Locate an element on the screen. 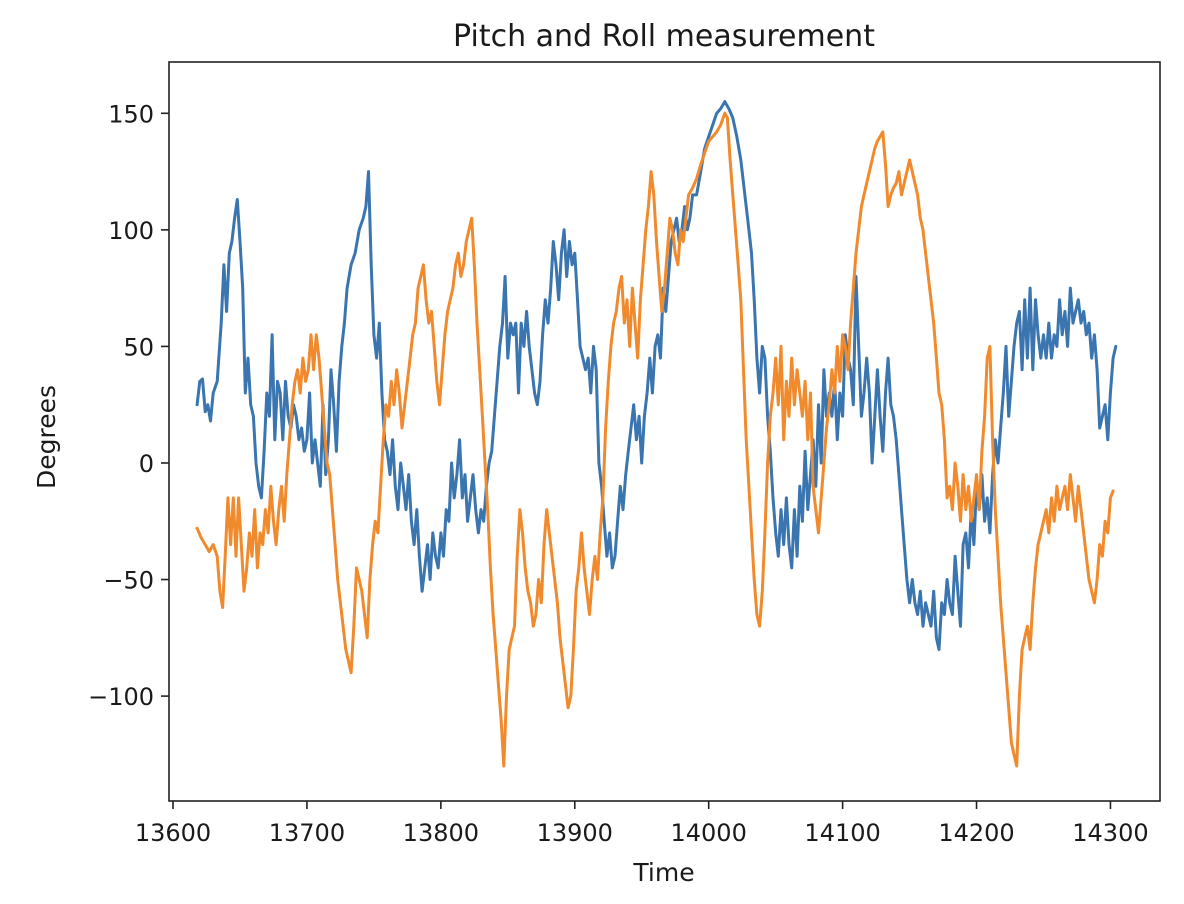  x-tick-label: 13700 is located at coordinates (307, 833).